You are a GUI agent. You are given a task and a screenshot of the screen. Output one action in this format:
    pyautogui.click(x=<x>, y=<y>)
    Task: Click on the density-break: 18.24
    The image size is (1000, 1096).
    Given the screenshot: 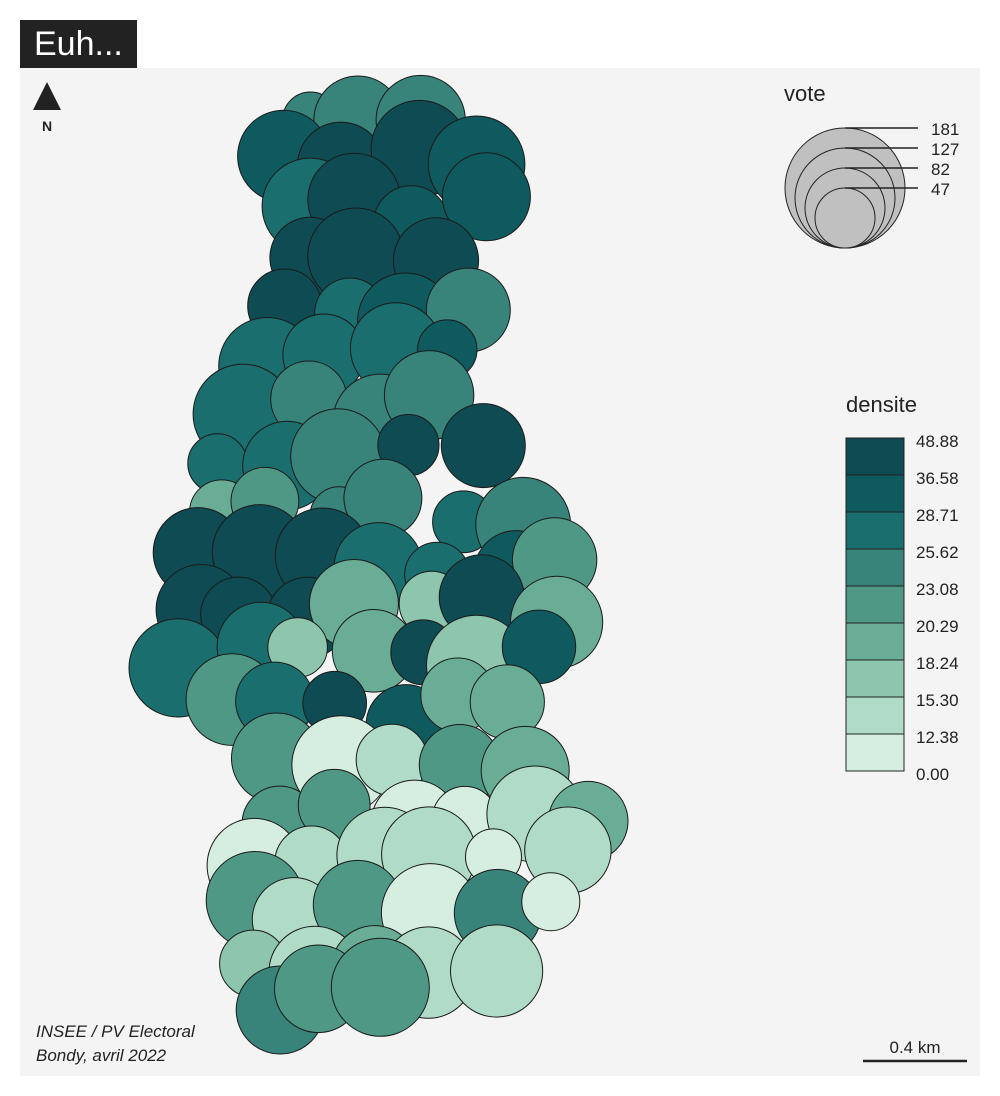 What is the action you would take?
    pyautogui.click(x=937, y=663)
    